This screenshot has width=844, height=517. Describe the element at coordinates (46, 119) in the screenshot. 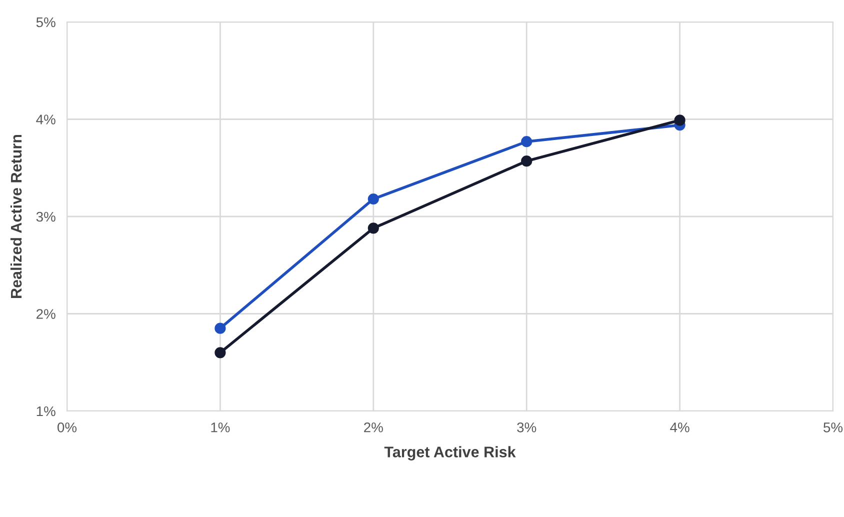

I see `y-tick-label: 4%` at that location.